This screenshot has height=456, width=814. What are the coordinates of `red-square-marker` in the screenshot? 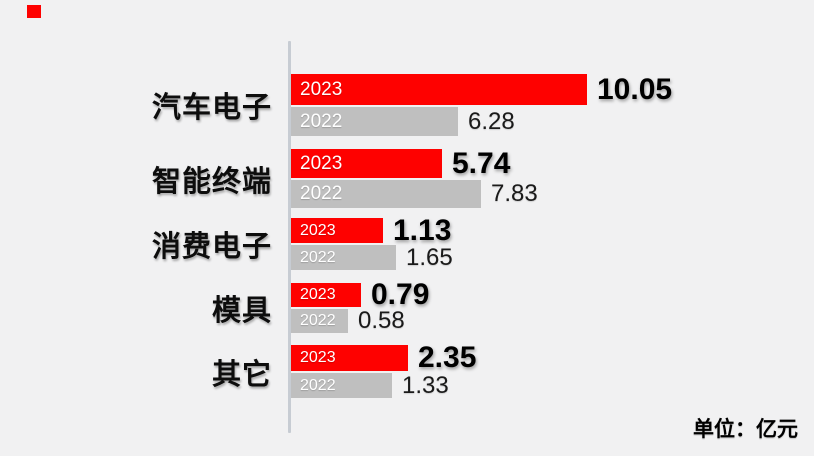 It's located at (34, 11).